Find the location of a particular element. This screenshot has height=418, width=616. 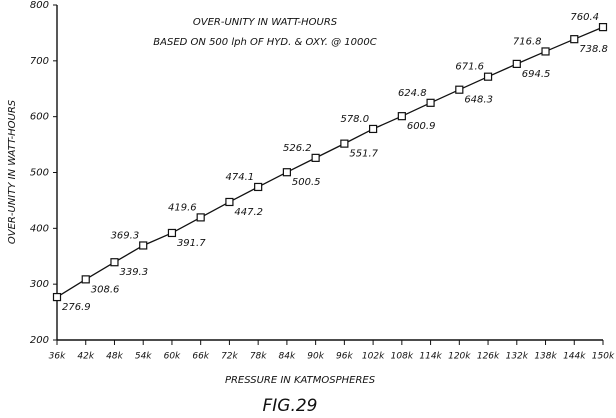

y-tick-label: 200 is located at coordinates (39, 340).